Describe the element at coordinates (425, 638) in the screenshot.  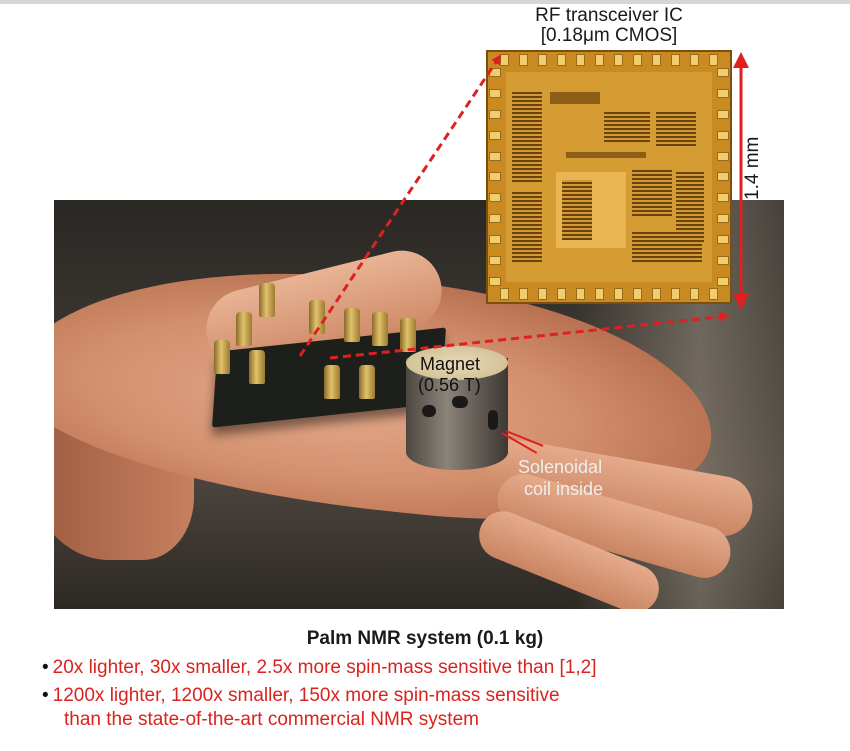
I see `figure-caption: Palm NMR system (0.1 kg)` at that location.